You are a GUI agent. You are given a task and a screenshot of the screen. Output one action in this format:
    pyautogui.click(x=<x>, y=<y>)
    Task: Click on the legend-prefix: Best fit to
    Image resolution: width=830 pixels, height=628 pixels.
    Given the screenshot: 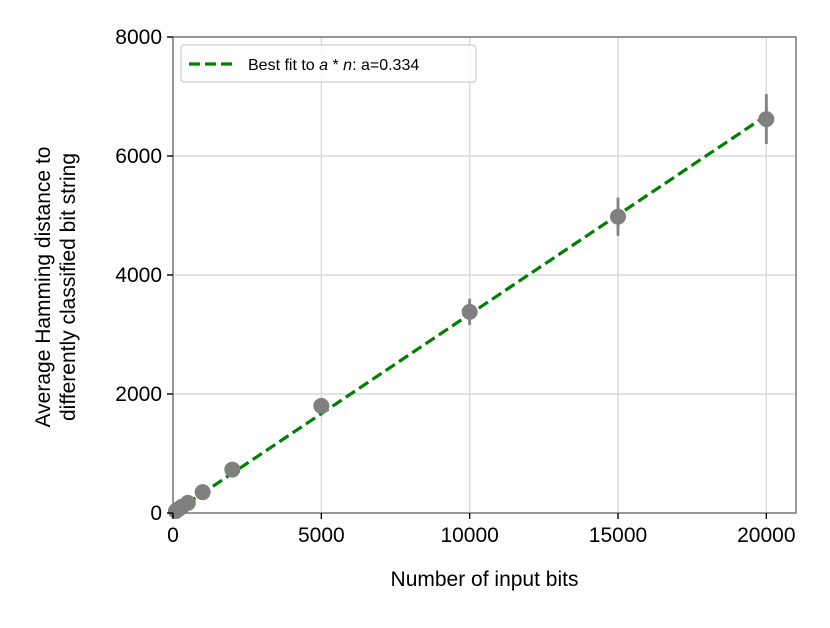 What is the action you would take?
    pyautogui.click(x=283, y=65)
    